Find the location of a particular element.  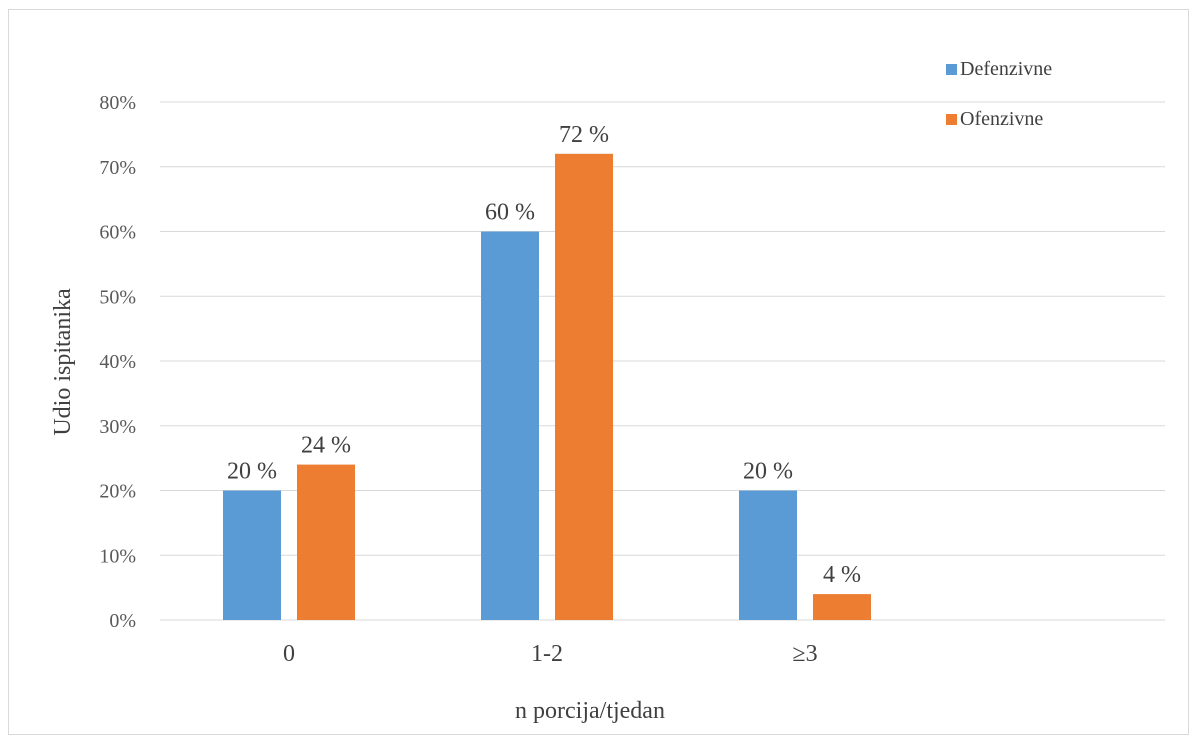

x-axis-ticks: 0 1-2 ≥3 is located at coordinates (550, 654).